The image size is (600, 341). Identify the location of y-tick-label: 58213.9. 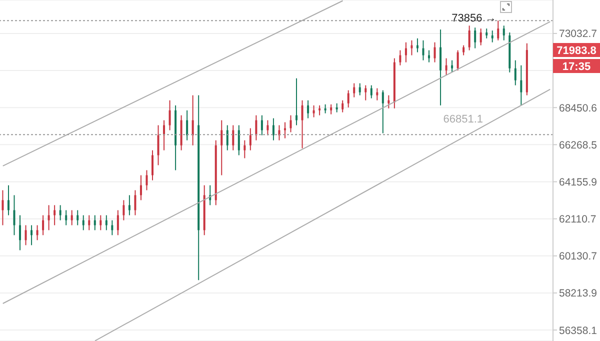
(578, 294).